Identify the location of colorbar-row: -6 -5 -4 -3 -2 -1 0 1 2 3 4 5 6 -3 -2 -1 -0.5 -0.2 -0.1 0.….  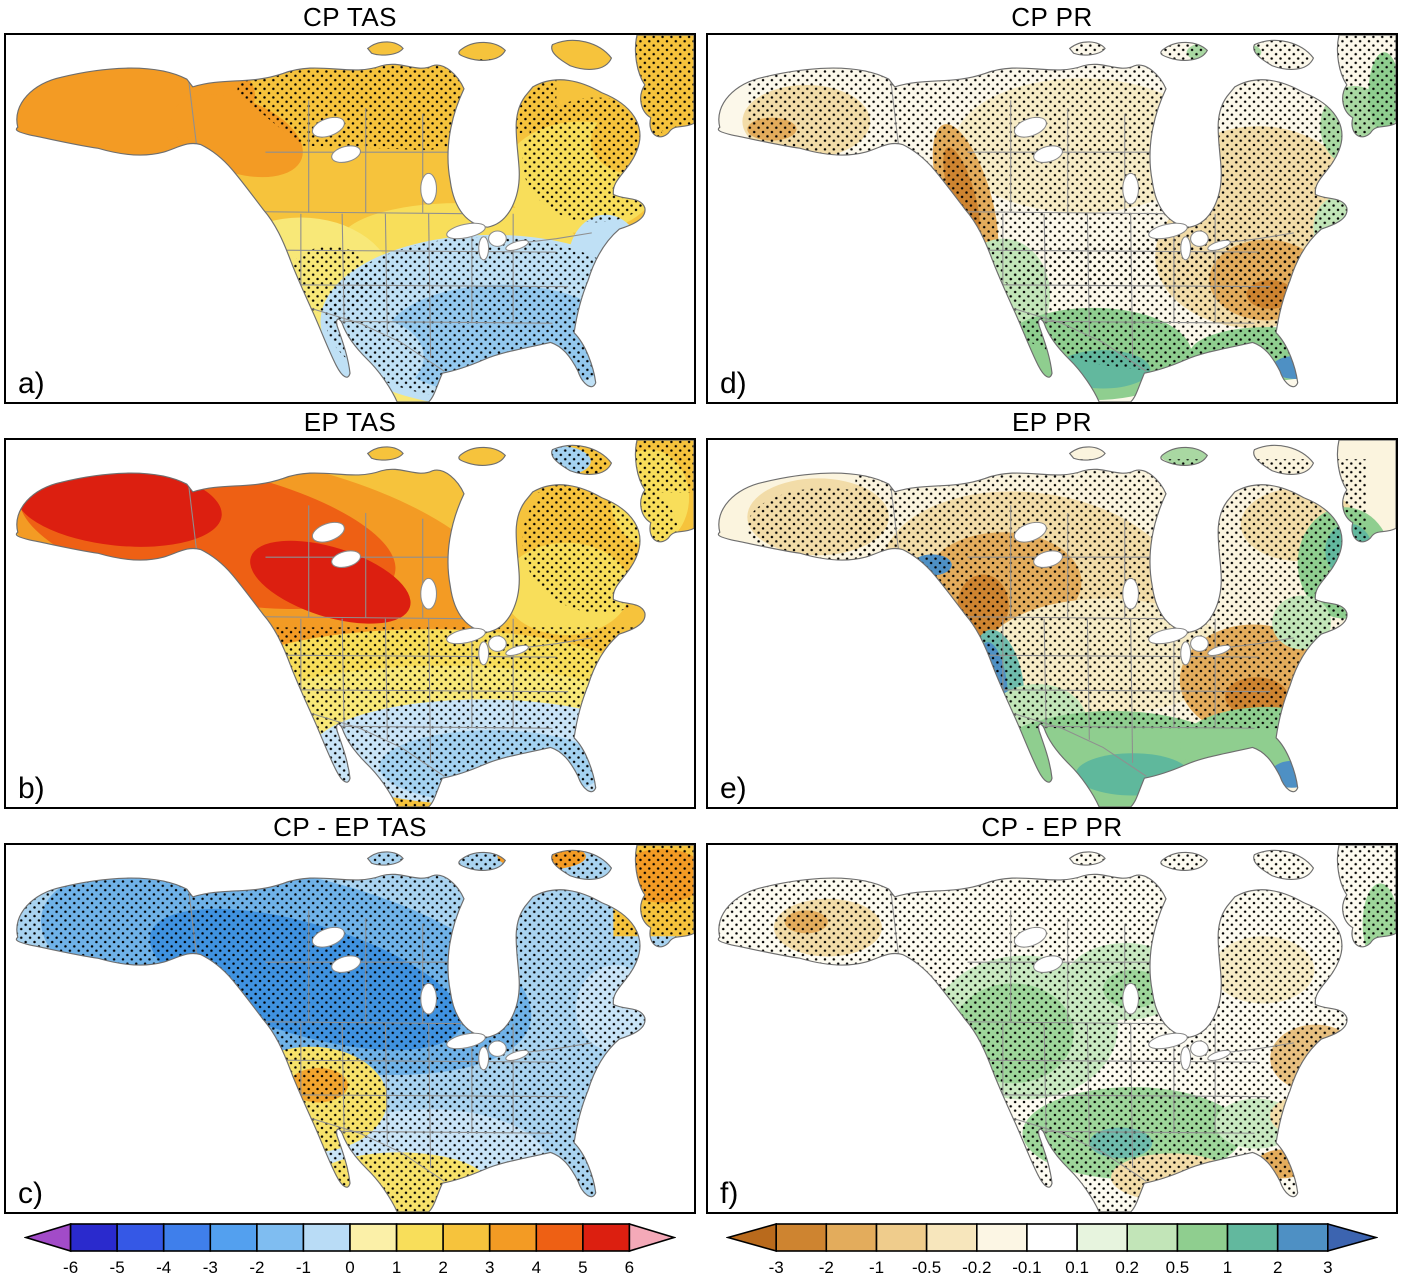
(701, 1252).